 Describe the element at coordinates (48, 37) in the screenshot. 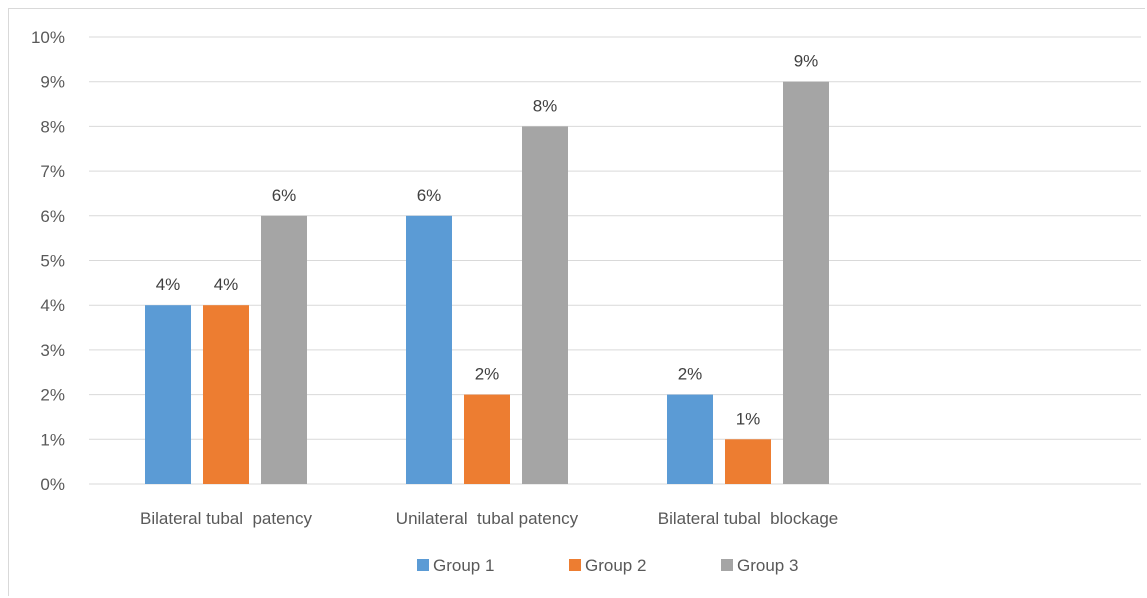

I see `y-tick-label: 10%` at that location.